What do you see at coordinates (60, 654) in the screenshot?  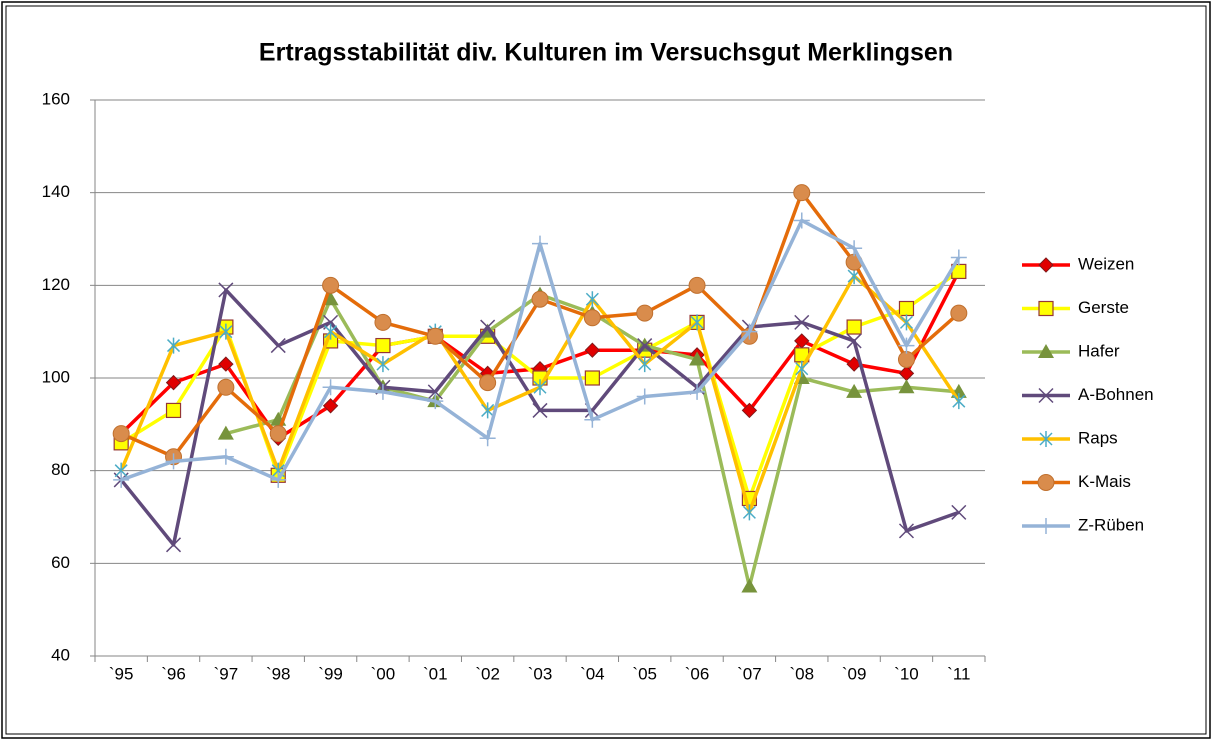 I see `y-tick-label: 40` at bounding box center [60, 654].